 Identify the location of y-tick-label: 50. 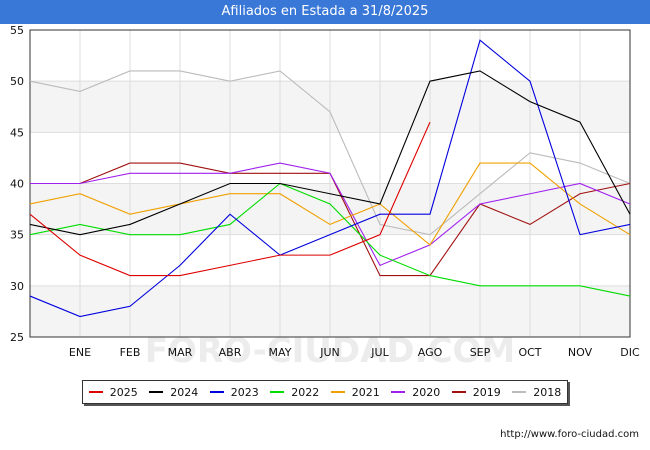
(17, 81).